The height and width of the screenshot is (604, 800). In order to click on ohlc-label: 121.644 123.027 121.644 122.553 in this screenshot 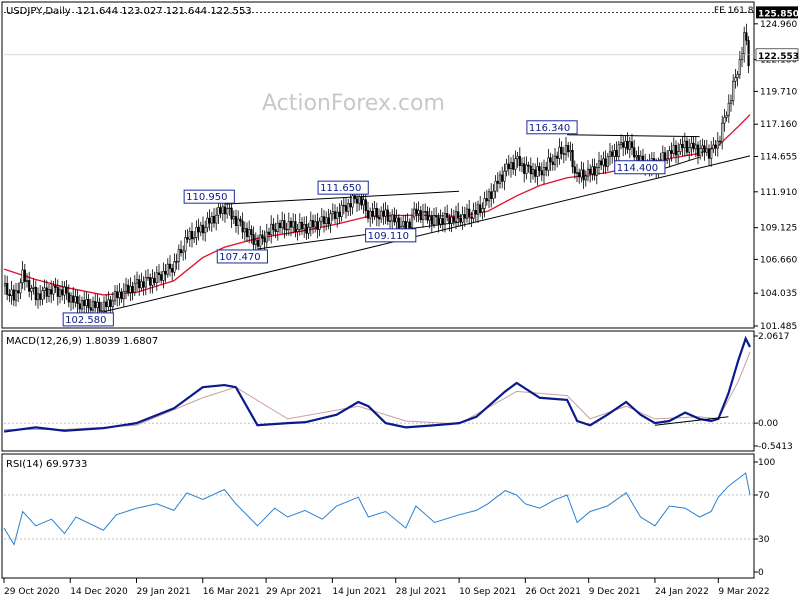, I will do `click(164, 11)`.